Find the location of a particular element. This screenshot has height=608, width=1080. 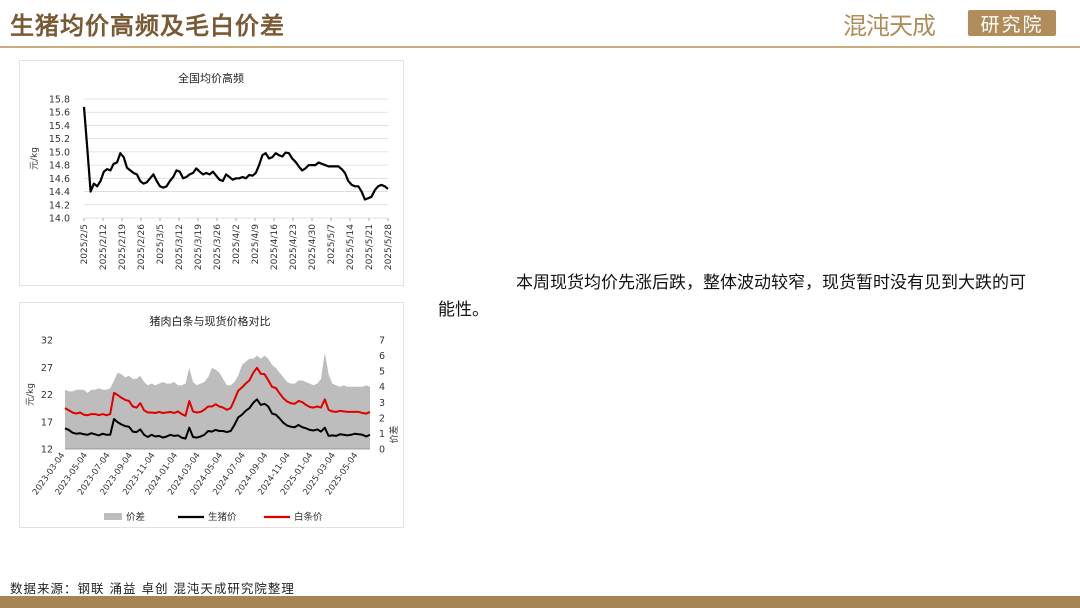

y-tick-label: 27 is located at coordinates (47, 368).